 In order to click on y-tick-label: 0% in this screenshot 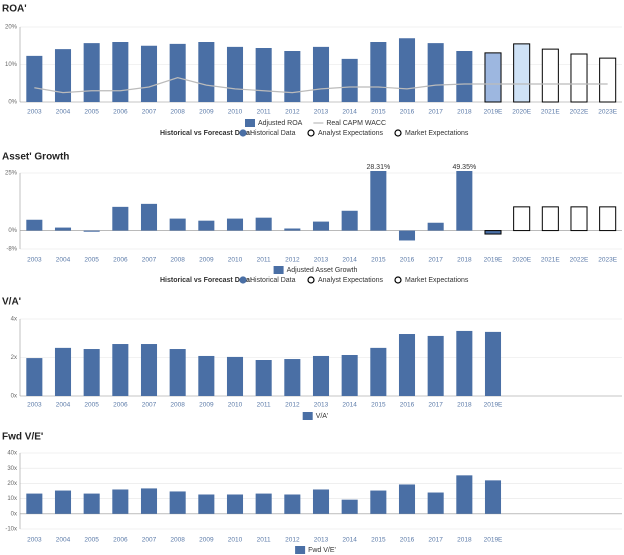, I will do `click(12, 231)`.